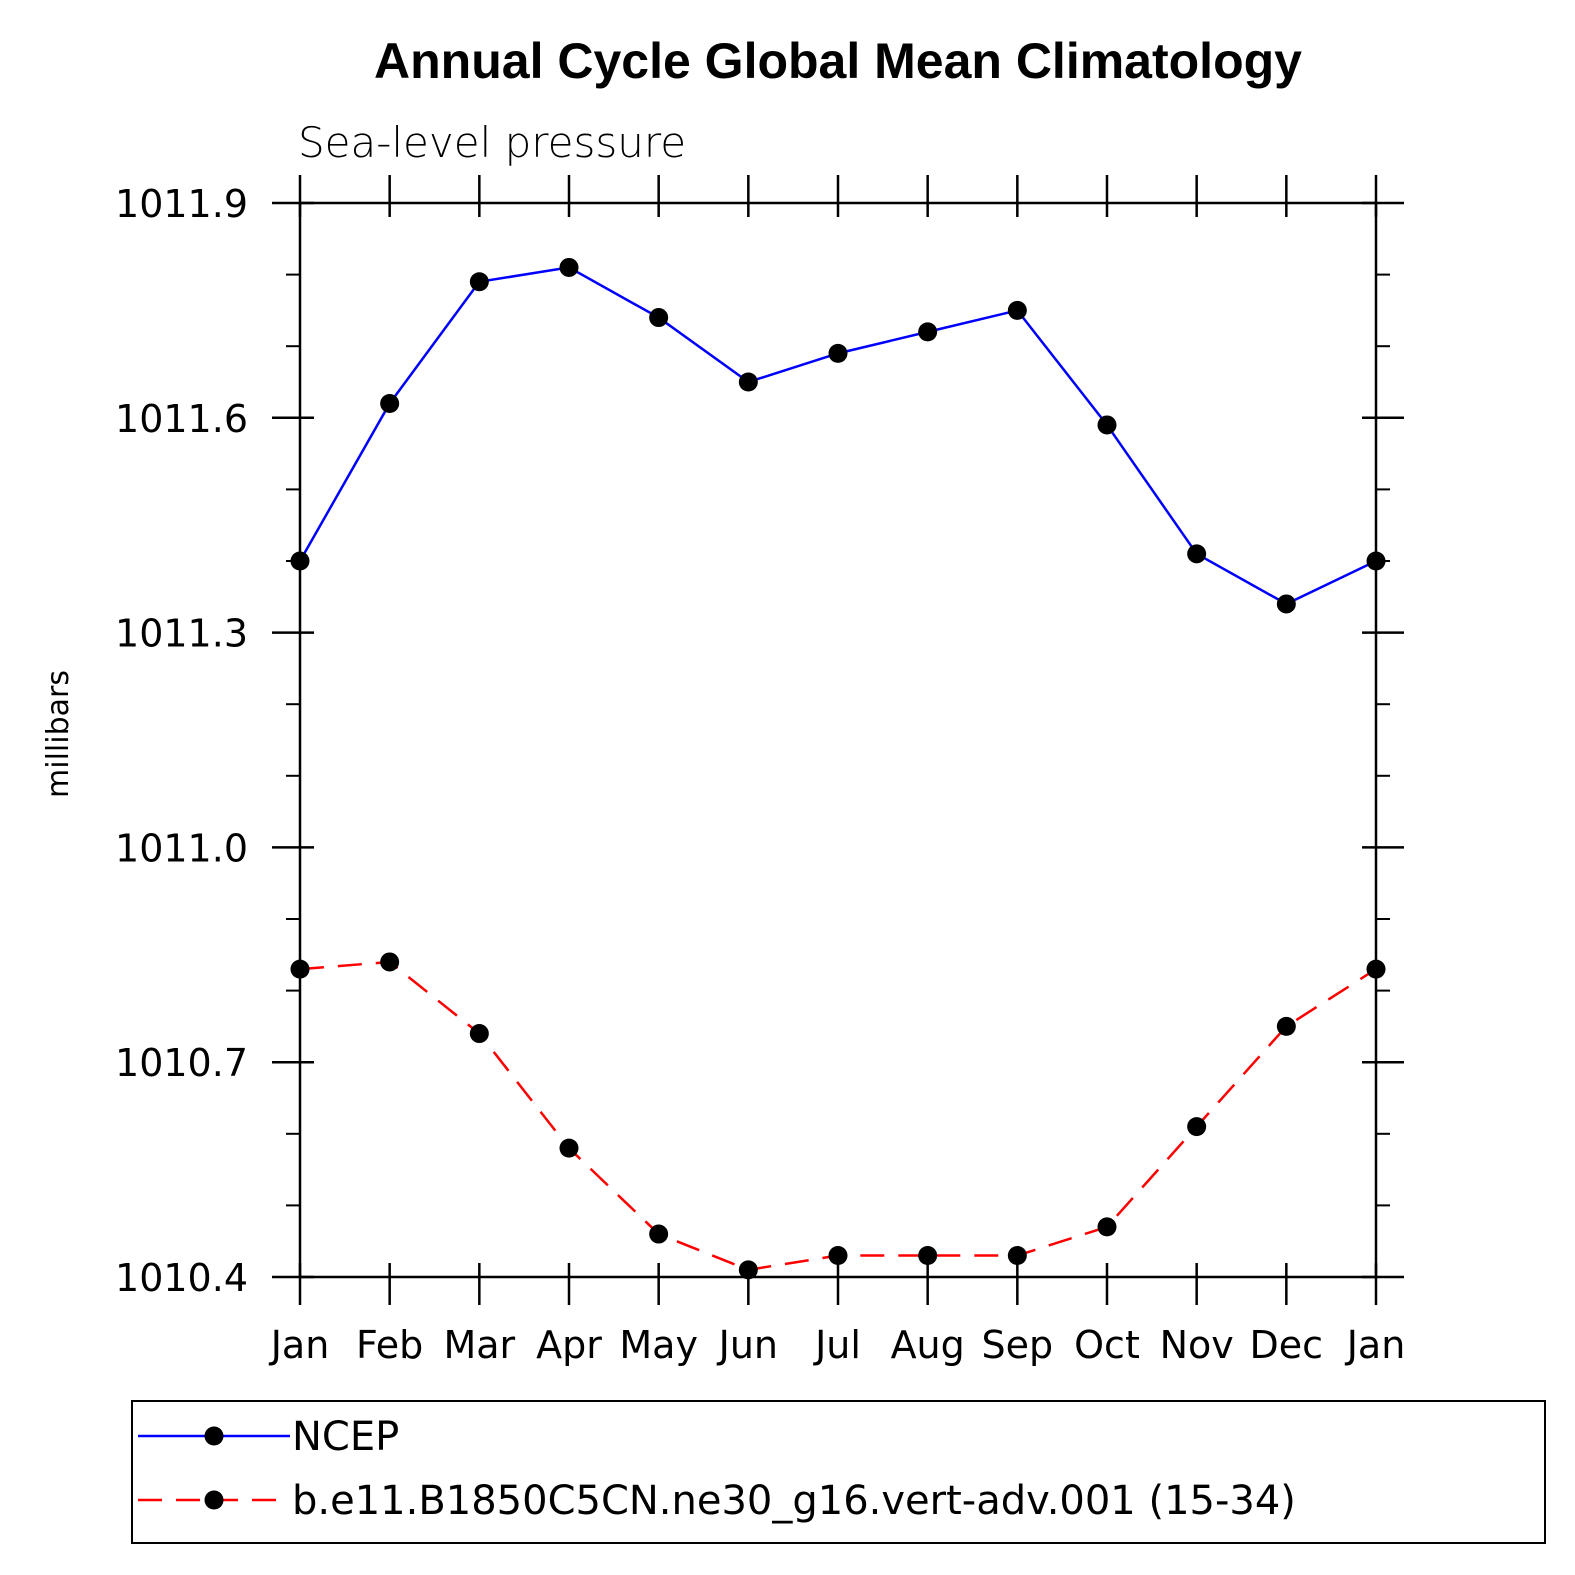 This screenshot has height=1575, width=1575. I want to click on legend-label: NCEP, so click(345, 1437).